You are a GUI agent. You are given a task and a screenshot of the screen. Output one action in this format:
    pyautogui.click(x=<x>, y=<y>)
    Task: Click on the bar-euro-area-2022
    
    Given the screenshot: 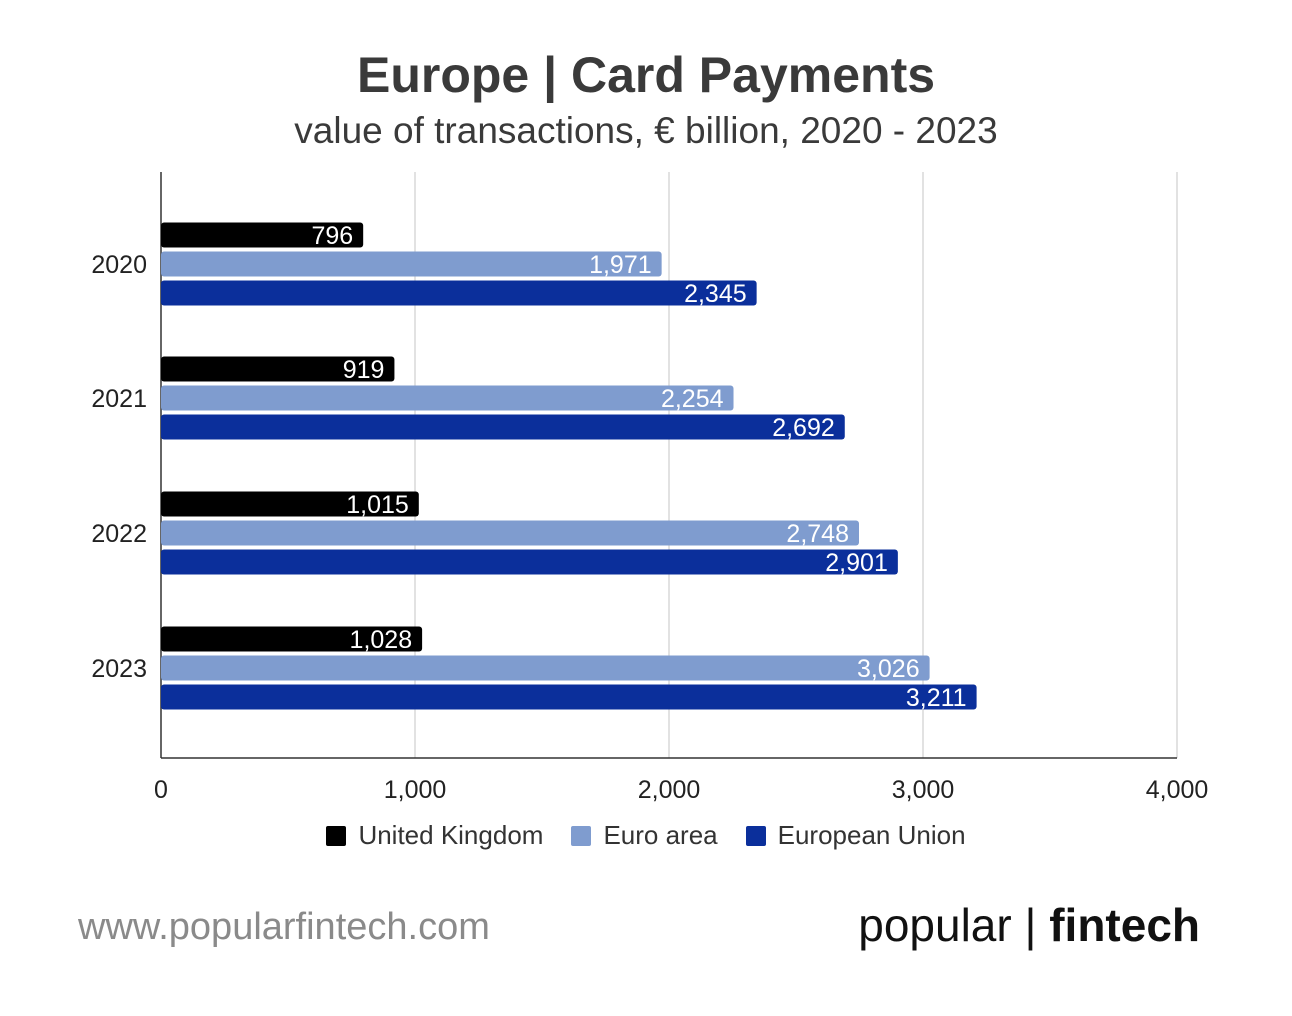 What is the action you would take?
    pyautogui.click(x=510, y=533)
    